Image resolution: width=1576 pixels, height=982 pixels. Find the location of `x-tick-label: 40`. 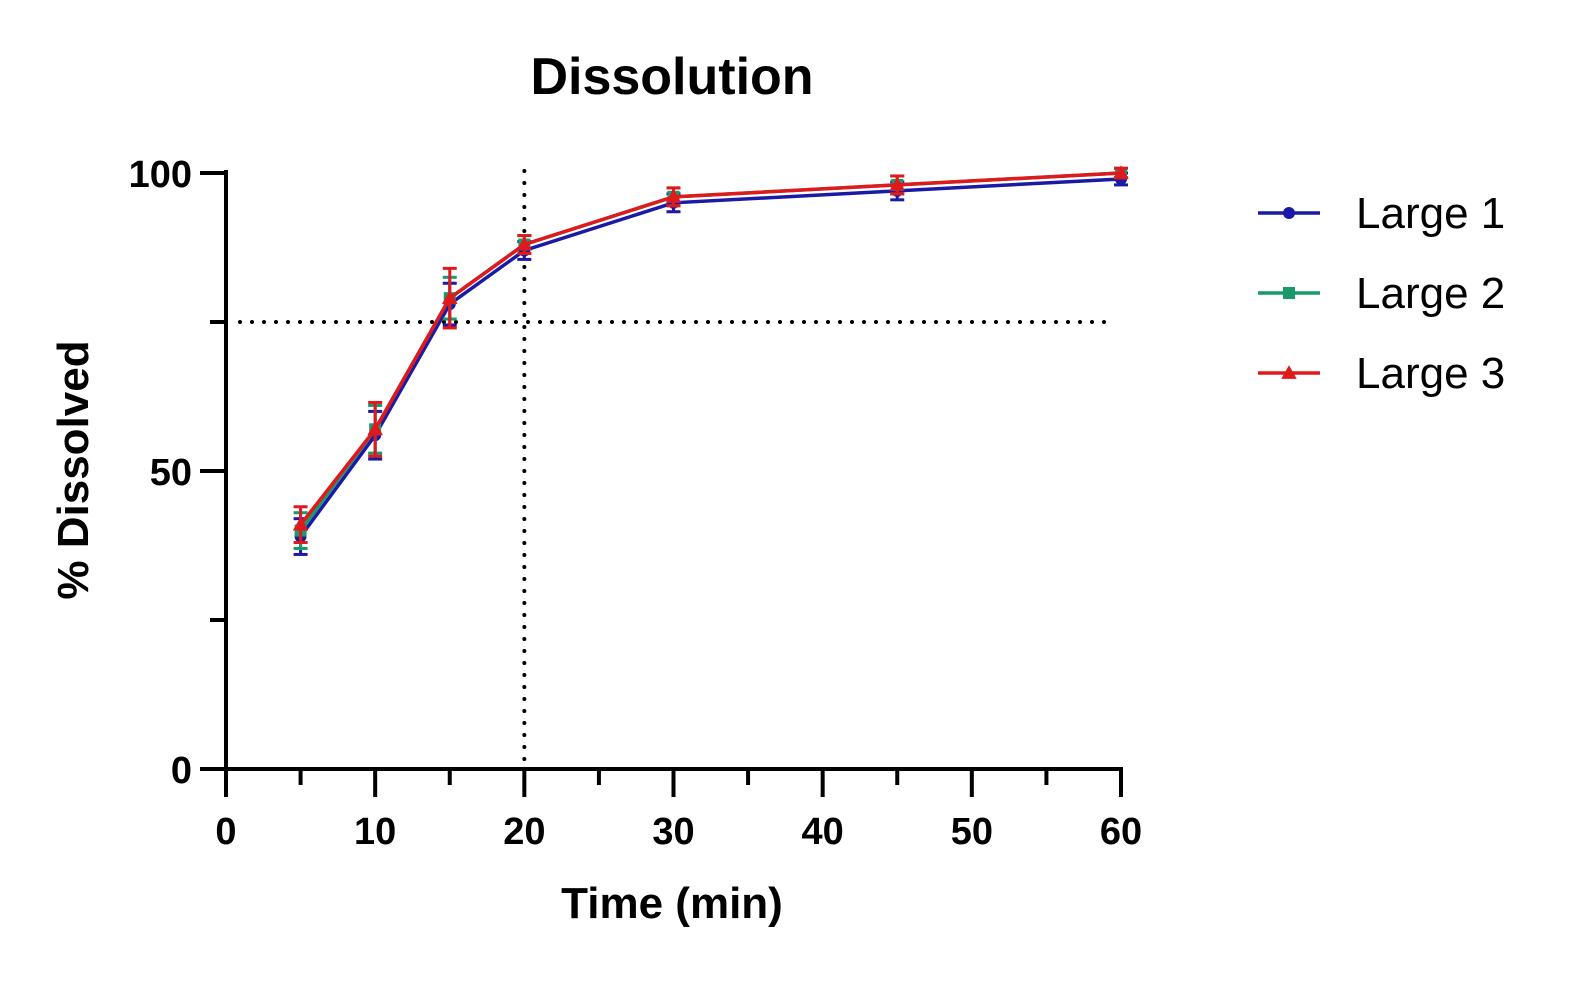

x-tick-label: 40 is located at coordinates (823, 832).